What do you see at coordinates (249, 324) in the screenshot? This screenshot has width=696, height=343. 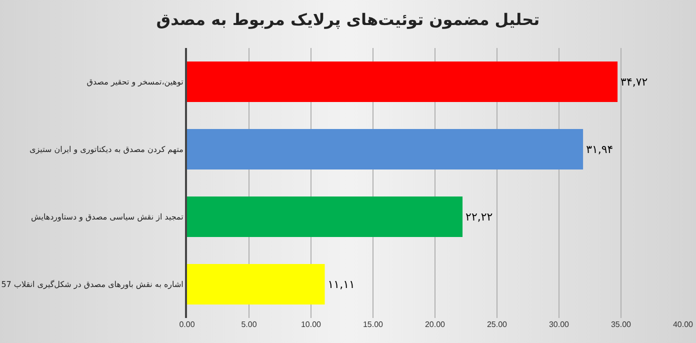 I see `x-tick-label: 5.00` at bounding box center [249, 324].